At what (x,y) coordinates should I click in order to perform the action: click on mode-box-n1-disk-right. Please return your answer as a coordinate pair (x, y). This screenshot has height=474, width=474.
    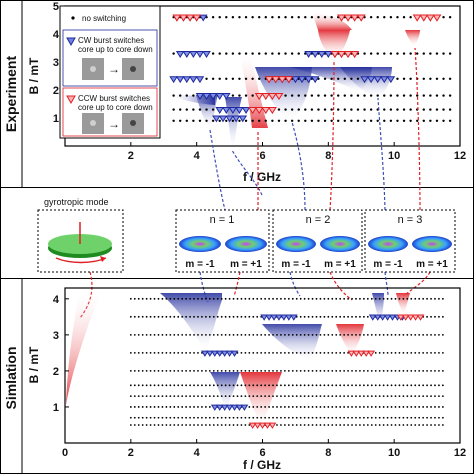
    Looking at the image, I should click on (246, 244).